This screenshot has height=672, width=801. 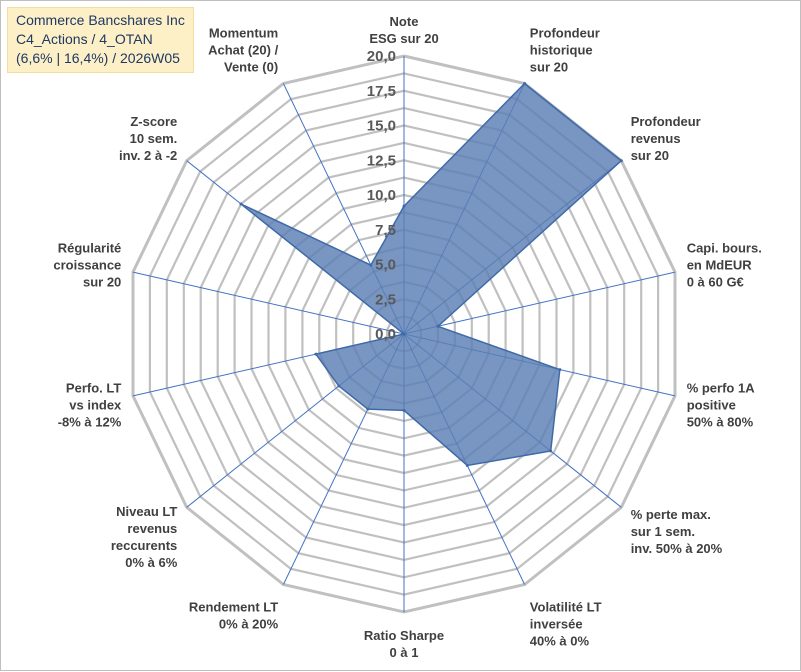 I want to click on tick-label: 20,0, so click(x=381, y=56).